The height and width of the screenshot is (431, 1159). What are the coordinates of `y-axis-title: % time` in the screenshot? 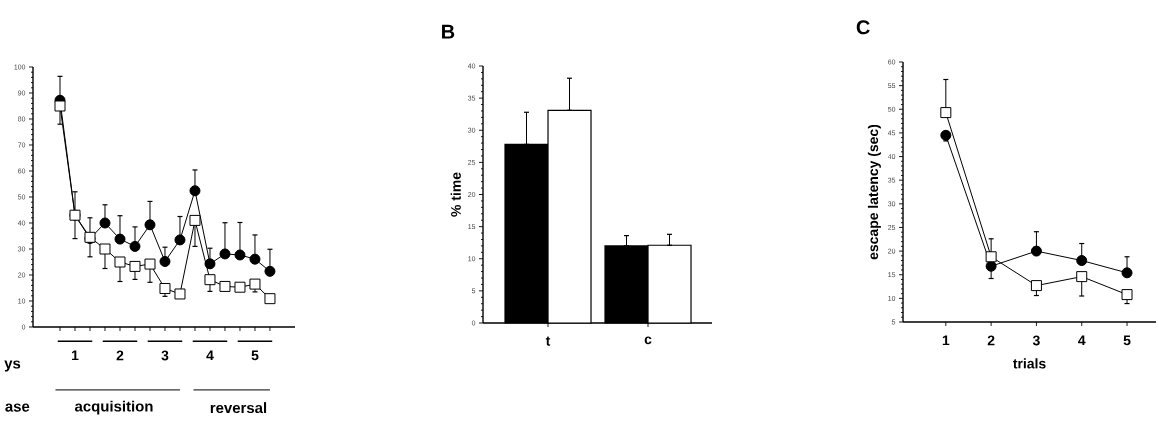 It's located at (455, 194).